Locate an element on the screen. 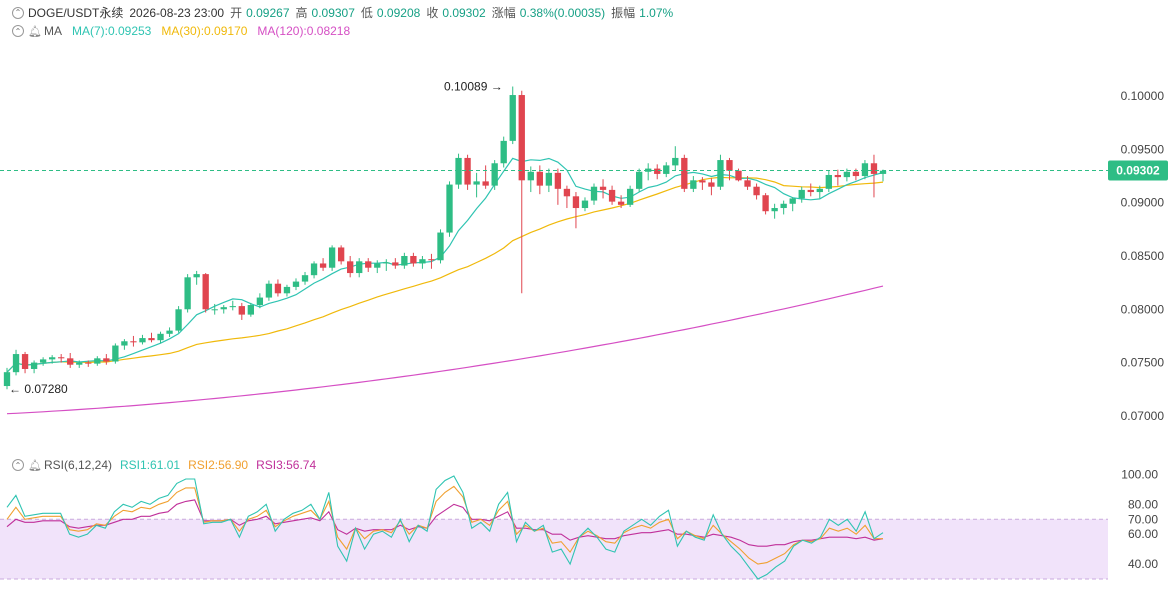 The height and width of the screenshot is (589, 1170). last-price-tag-text: 0.09302 is located at coordinates (1138, 171).